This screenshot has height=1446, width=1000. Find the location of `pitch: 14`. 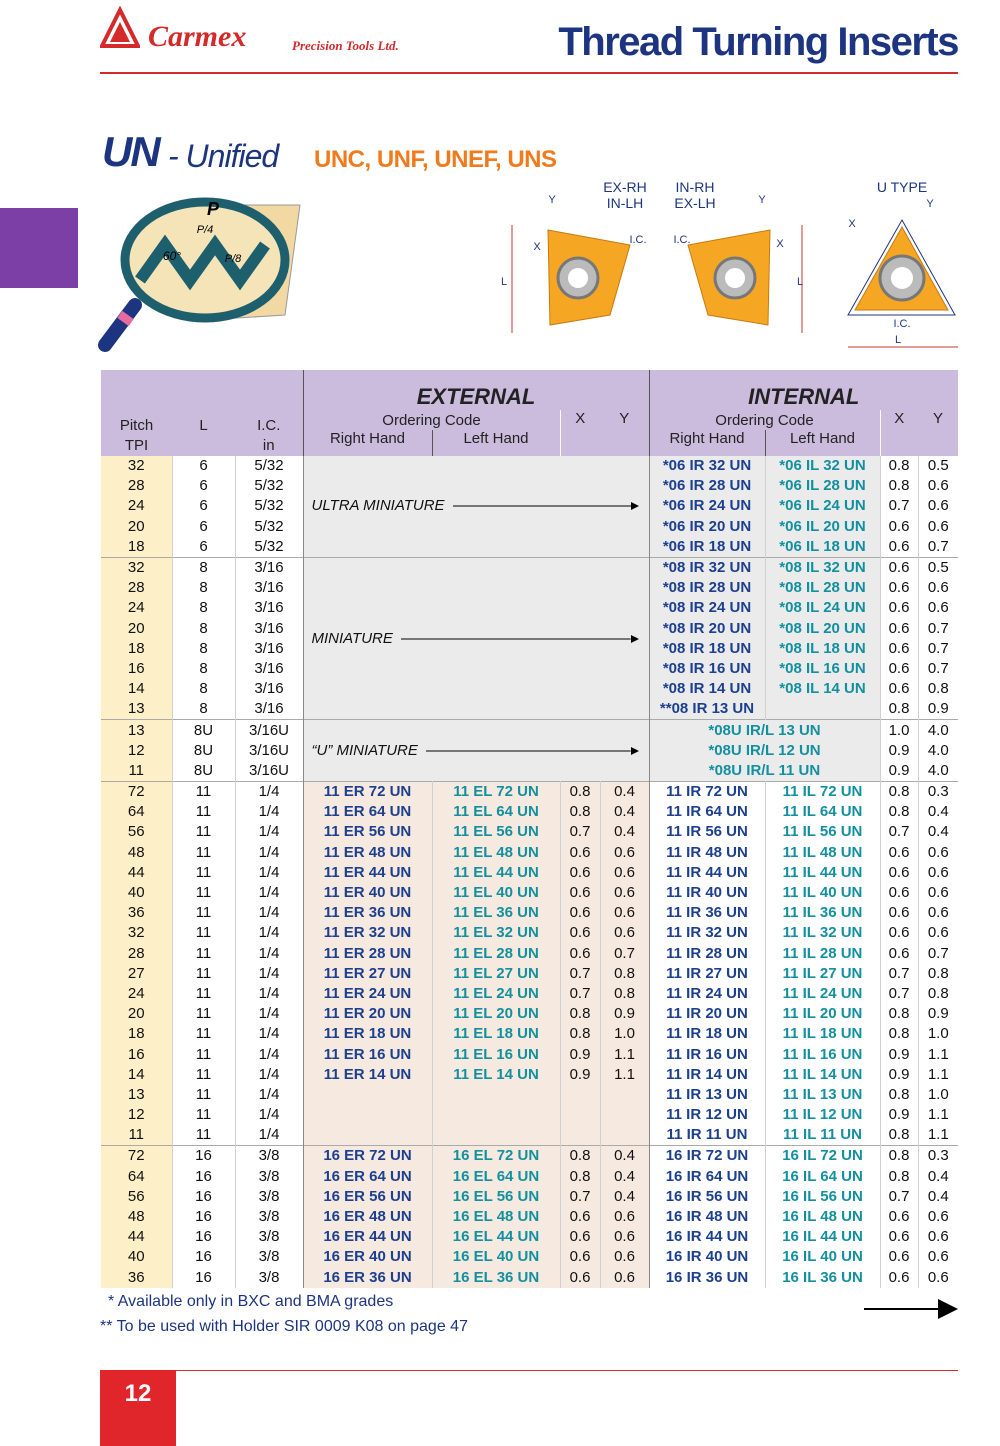

pitch: 14 is located at coordinates (137, 689).